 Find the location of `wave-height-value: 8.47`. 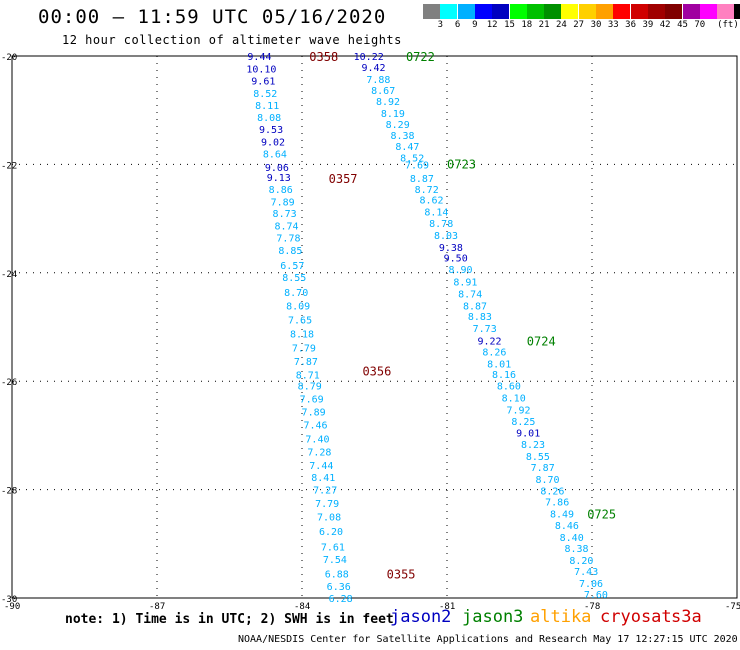

wave-height-value: 8.47 is located at coordinates (407, 147).